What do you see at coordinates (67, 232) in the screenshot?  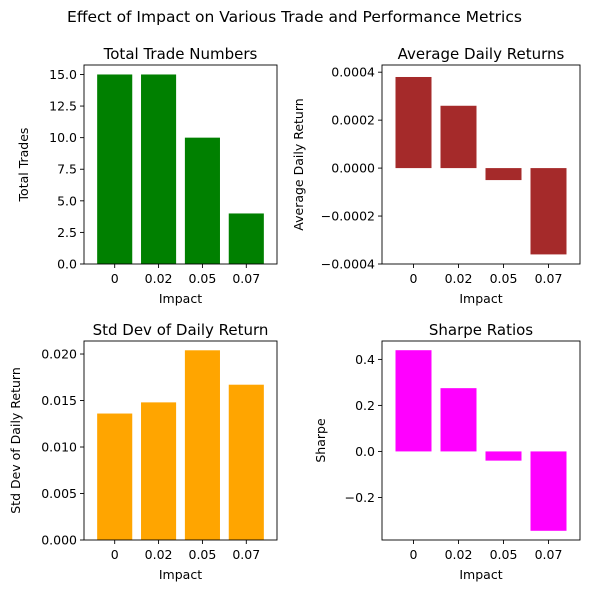 I see `y-tick-label: 2.5` at bounding box center [67, 232].